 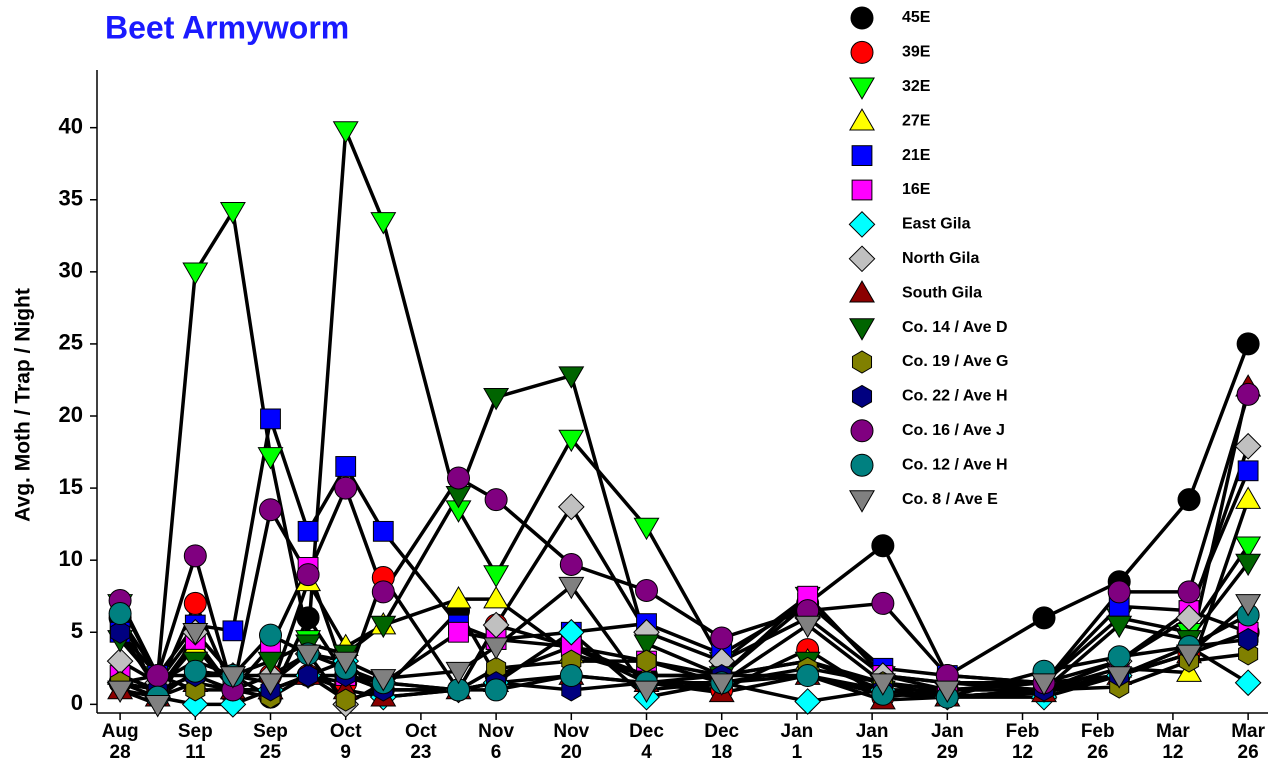 What do you see at coordinates (936, 224) in the screenshot?
I see `legend-label: East Gila` at bounding box center [936, 224].